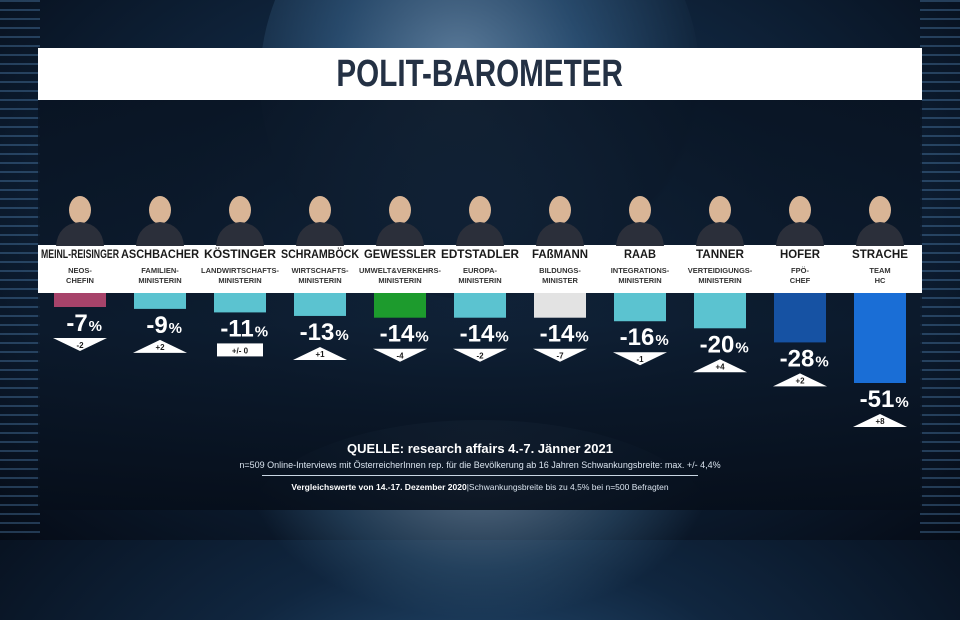 This screenshot has width=960, height=620. What do you see at coordinates (560, 270) in the screenshot?
I see `role-label: BILDUNGS-` at bounding box center [560, 270].